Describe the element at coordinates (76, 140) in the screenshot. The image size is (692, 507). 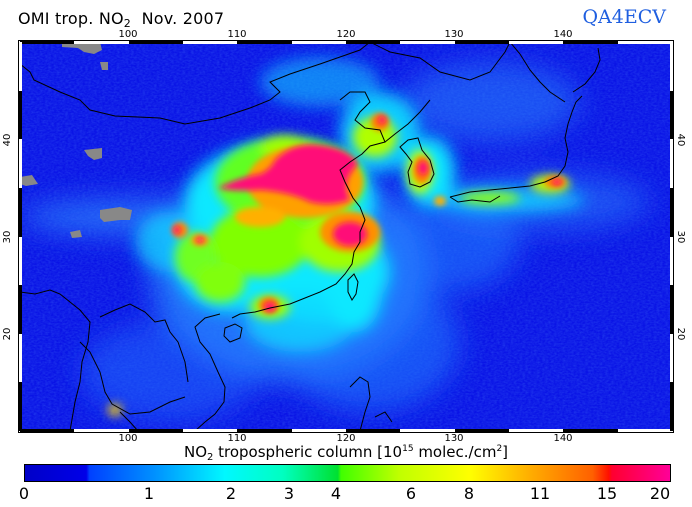
I see `missing-data` at that location.